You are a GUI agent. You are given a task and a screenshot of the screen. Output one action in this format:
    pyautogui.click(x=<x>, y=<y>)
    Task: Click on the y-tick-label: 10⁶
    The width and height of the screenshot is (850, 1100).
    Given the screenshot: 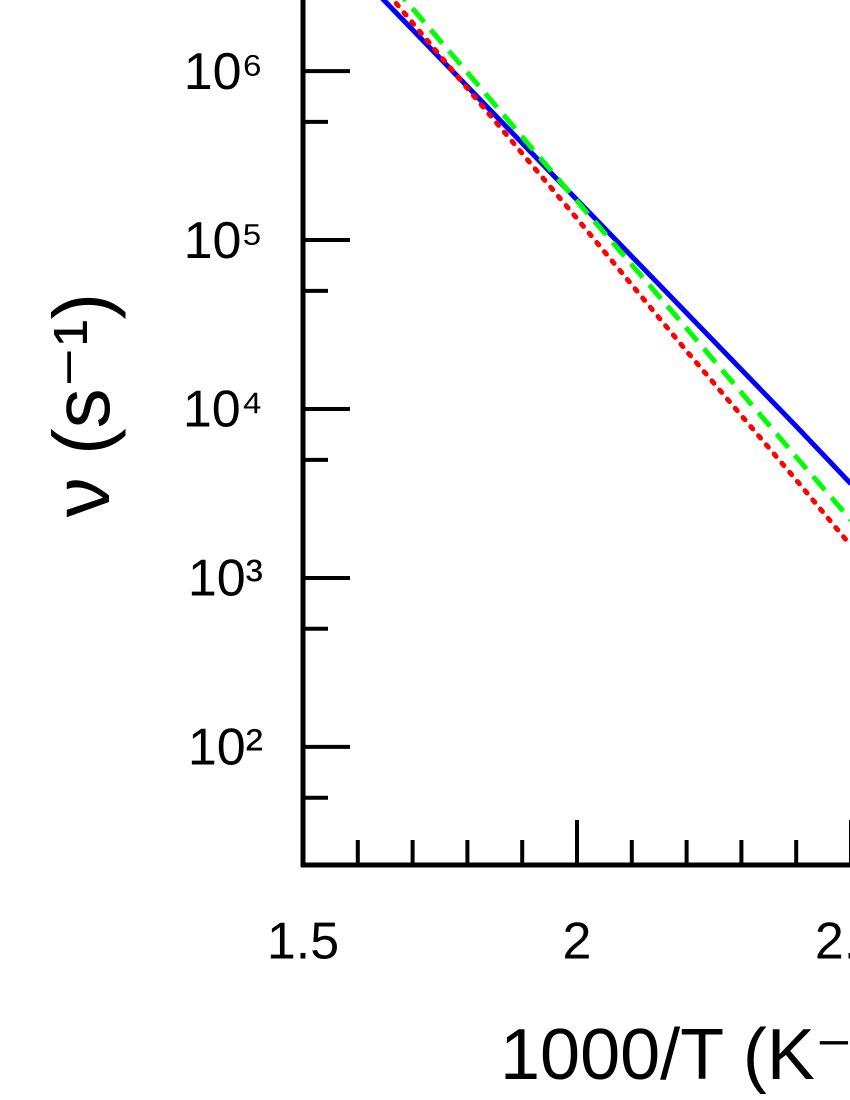 What is the action you would take?
    pyautogui.click(x=223, y=72)
    